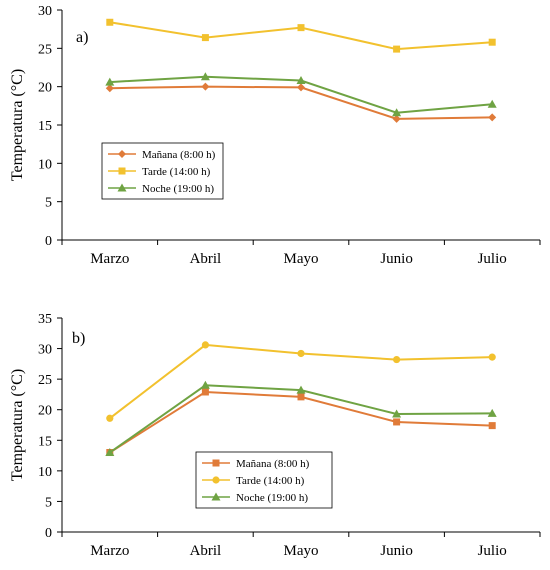  I want to click on panel-label: a), so click(82, 37).